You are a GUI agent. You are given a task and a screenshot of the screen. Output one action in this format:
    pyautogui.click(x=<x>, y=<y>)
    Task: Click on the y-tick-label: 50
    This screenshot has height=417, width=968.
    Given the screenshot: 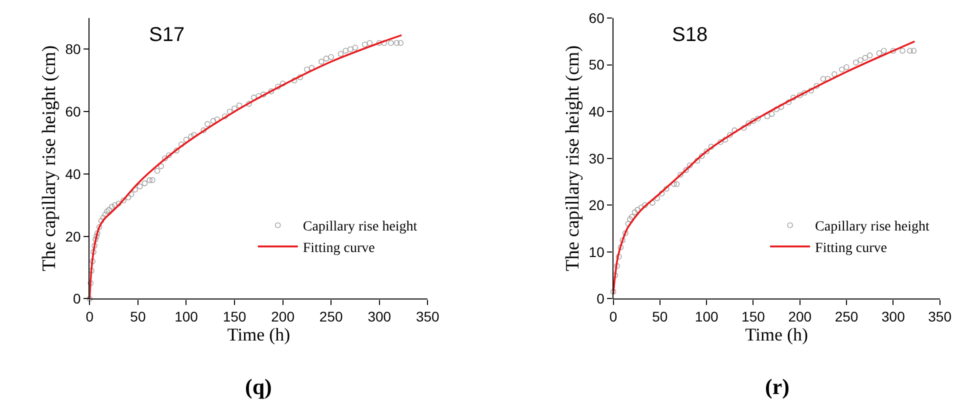 What is the action you would take?
    pyautogui.click(x=596, y=64)
    